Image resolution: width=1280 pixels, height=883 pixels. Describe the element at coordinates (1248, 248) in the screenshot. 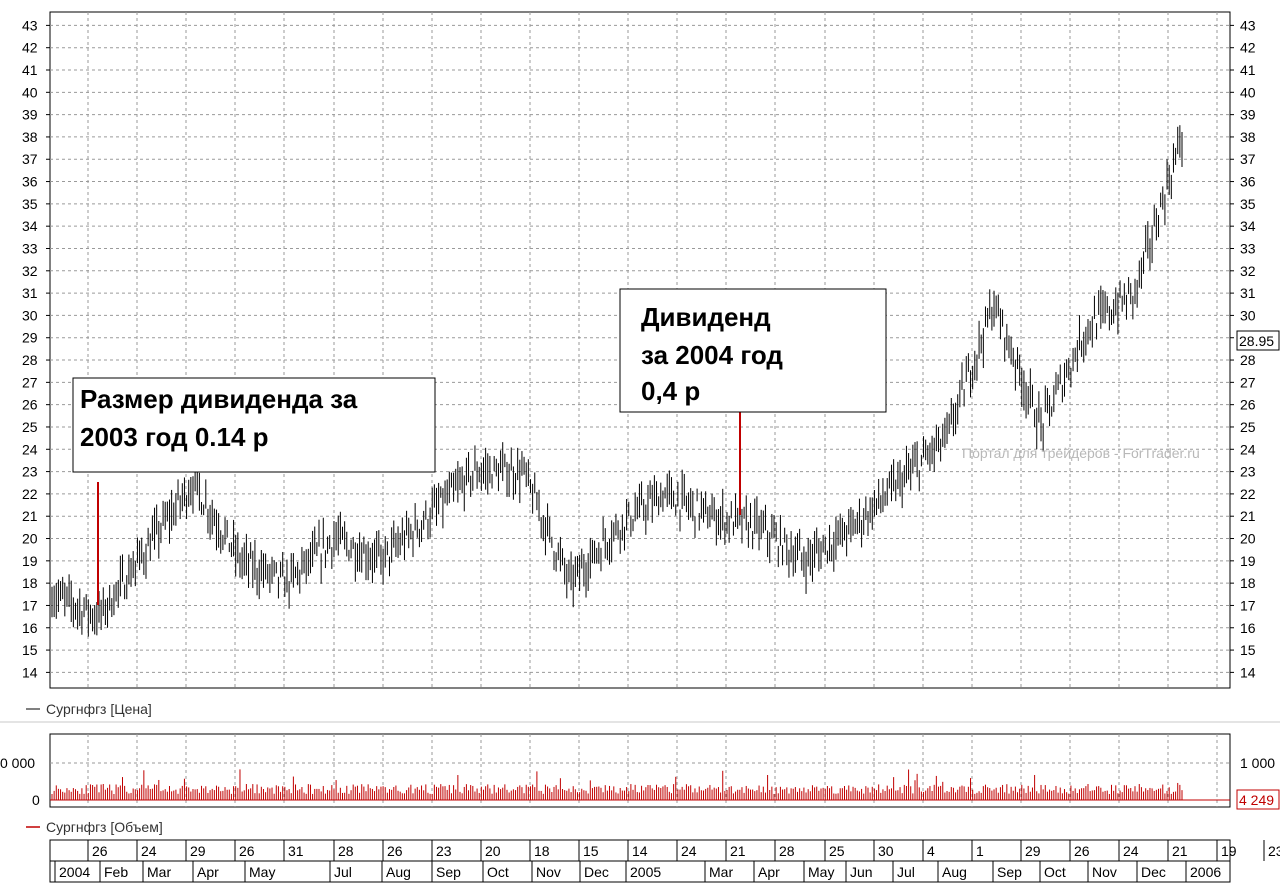

I see `price-tick-right: 33` at that location.